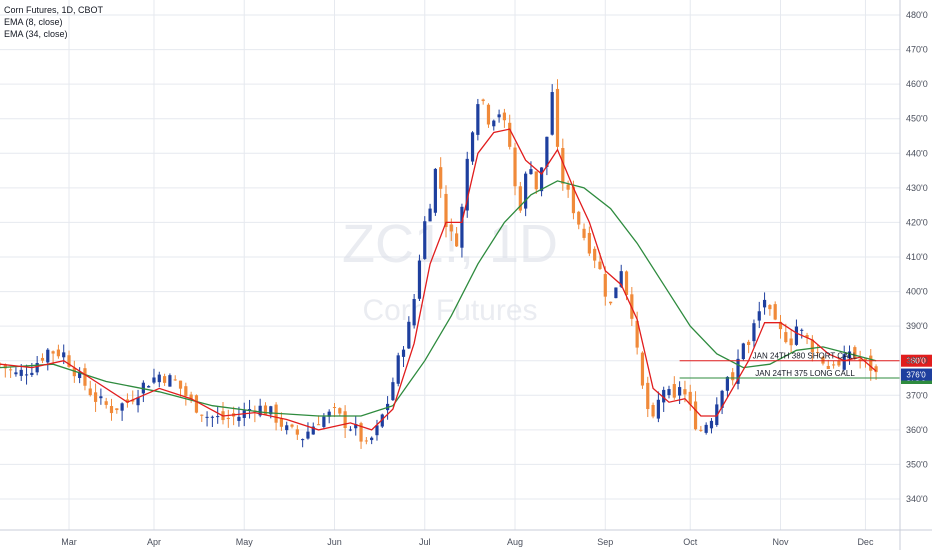 The width and height of the screenshot is (932, 550). I want to click on price-tick-label: 480'0, so click(917, 15).